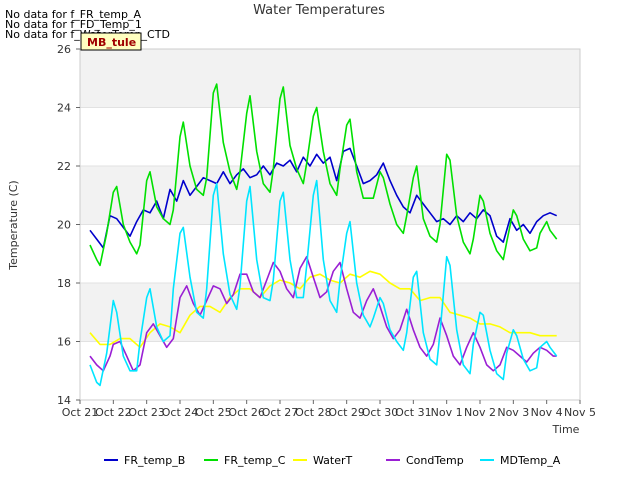 This screenshot has height=480, width=640. Describe the element at coordinates (64, 166) in the screenshot. I see `y-tick-label: 22` at that location.